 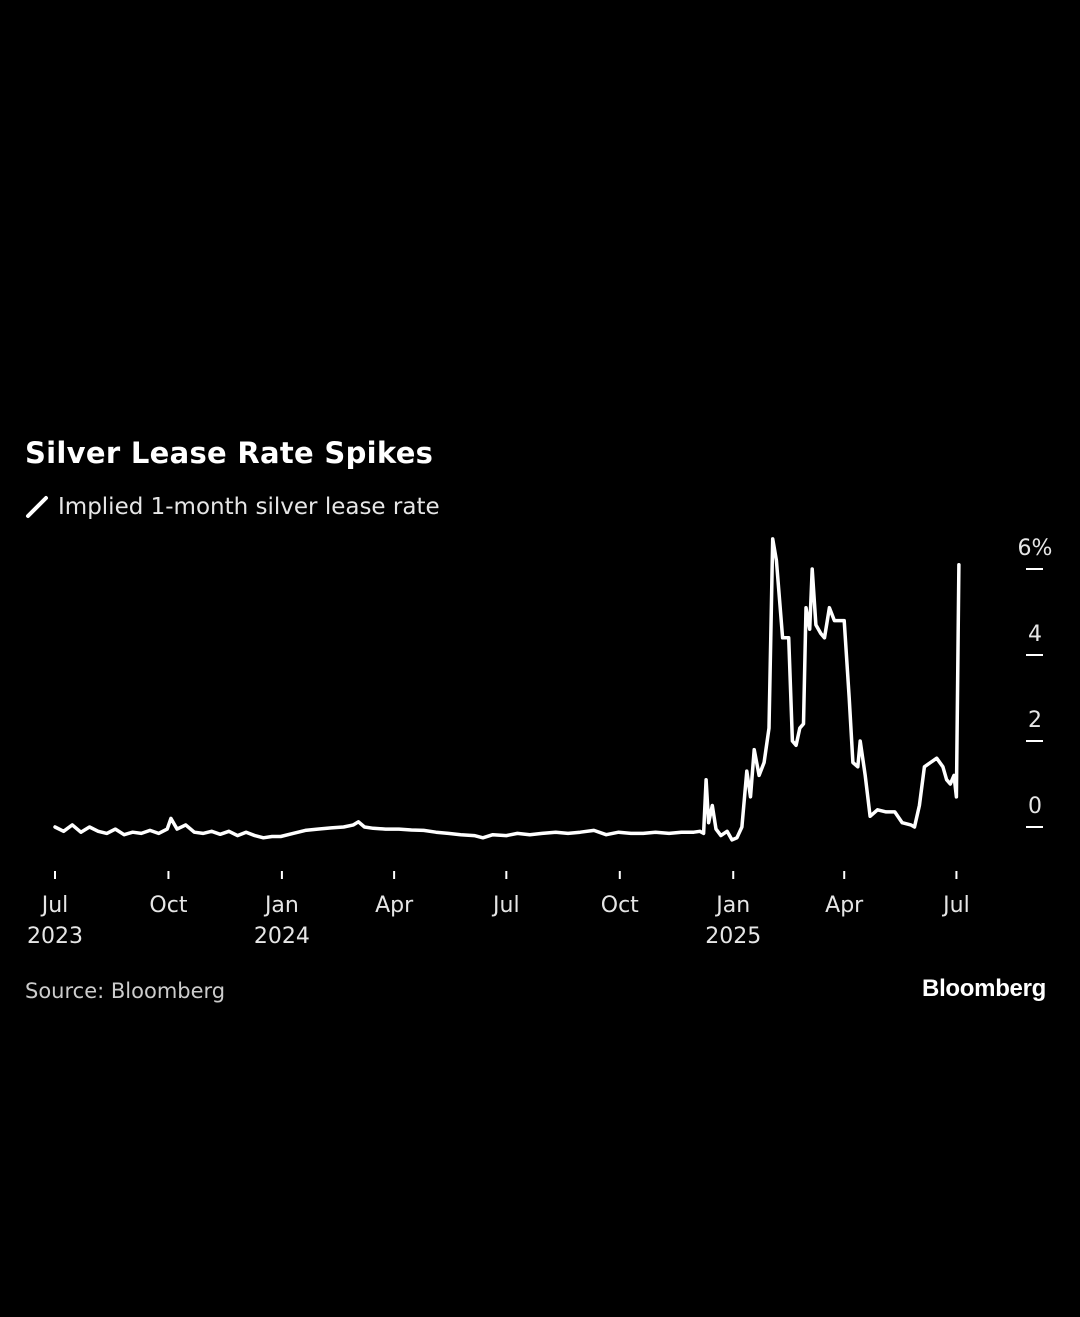 I want to click on y-axis: 0 2 4 6%, so click(x=1035, y=682).